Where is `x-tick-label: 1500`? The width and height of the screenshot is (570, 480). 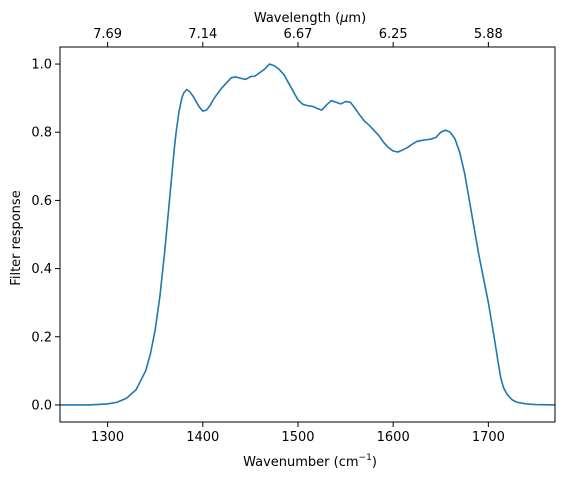
x-tick-label: 1500 is located at coordinates (297, 437).